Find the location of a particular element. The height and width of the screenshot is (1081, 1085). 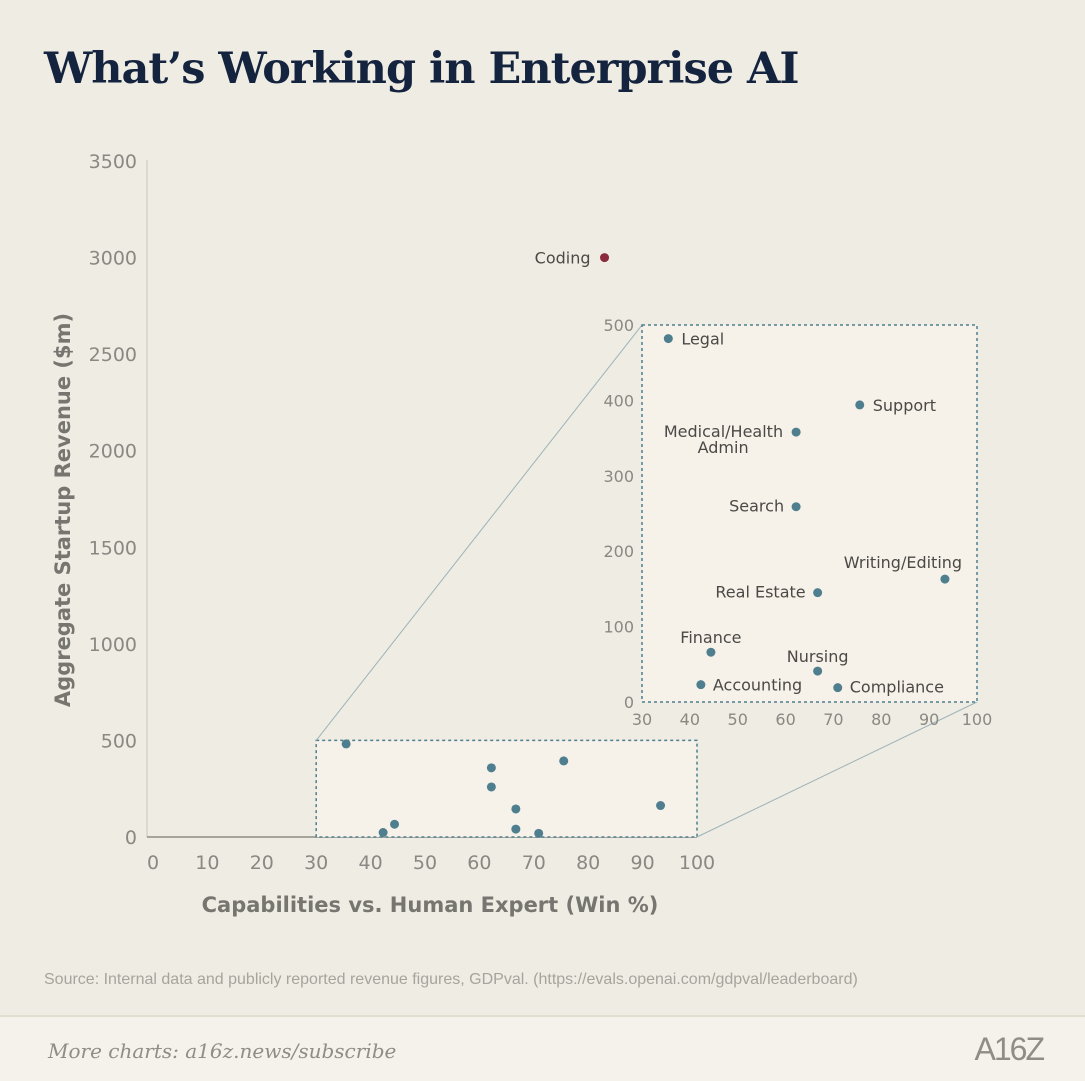

inset-x-tick-label: 40 is located at coordinates (690, 719).